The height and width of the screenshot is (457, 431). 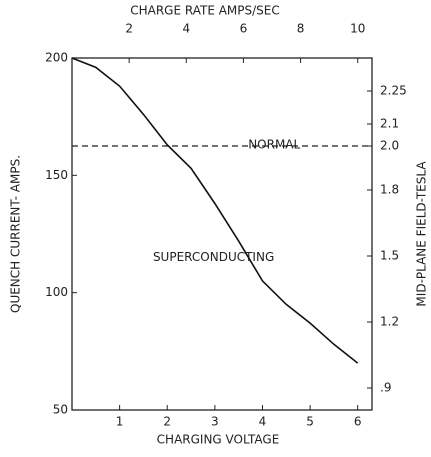 I want to click on x2-tick-label: 10, so click(x=357, y=29).